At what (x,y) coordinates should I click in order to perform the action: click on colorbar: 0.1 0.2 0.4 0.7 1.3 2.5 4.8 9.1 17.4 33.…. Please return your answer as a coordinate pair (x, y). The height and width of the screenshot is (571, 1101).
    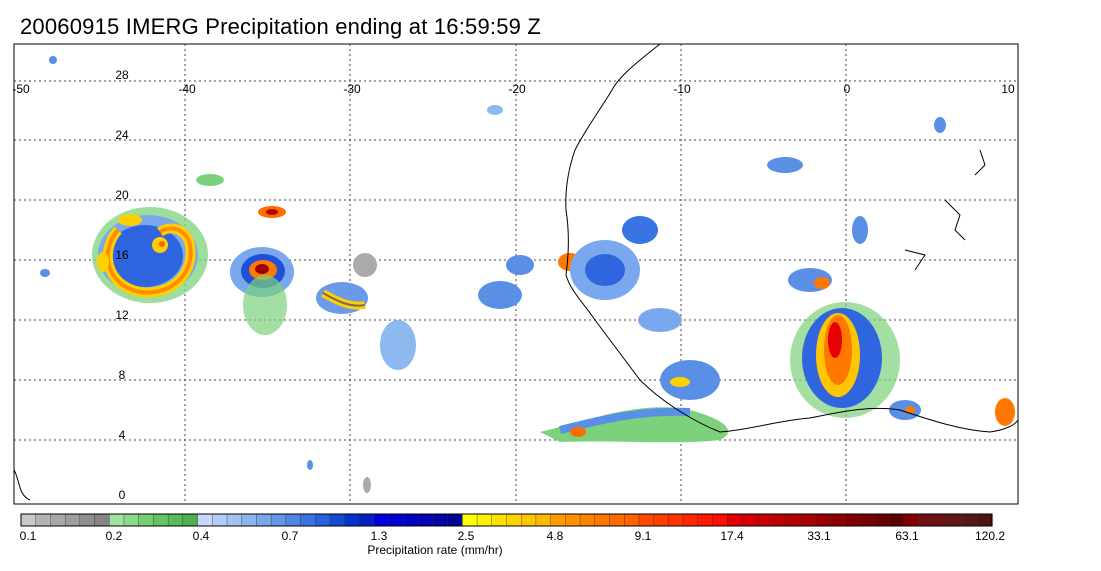
    Looking at the image, I should click on (513, 535).